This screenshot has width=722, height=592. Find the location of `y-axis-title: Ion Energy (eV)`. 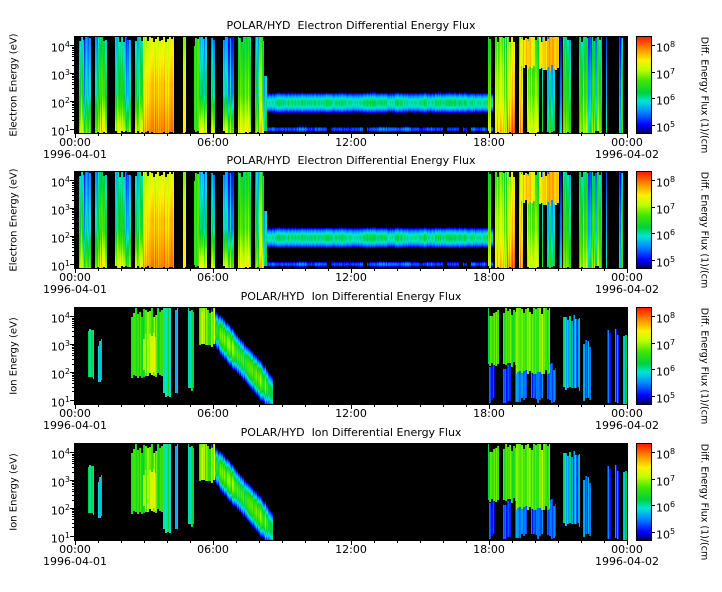

y-axis-title: Ion Energy (eV) is located at coordinates (14, 356).